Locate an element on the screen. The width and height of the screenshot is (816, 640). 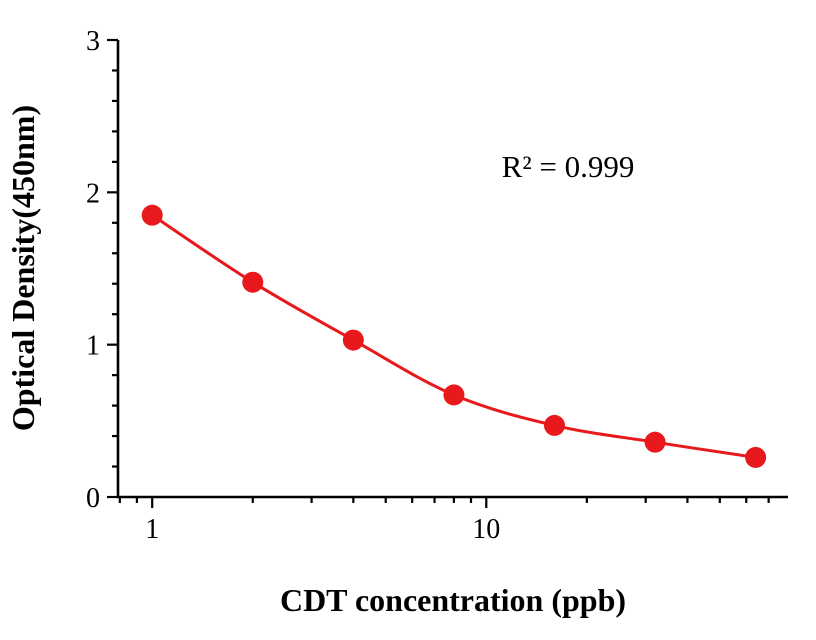
x-tick-label: 1 is located at coordinates (152, 529).